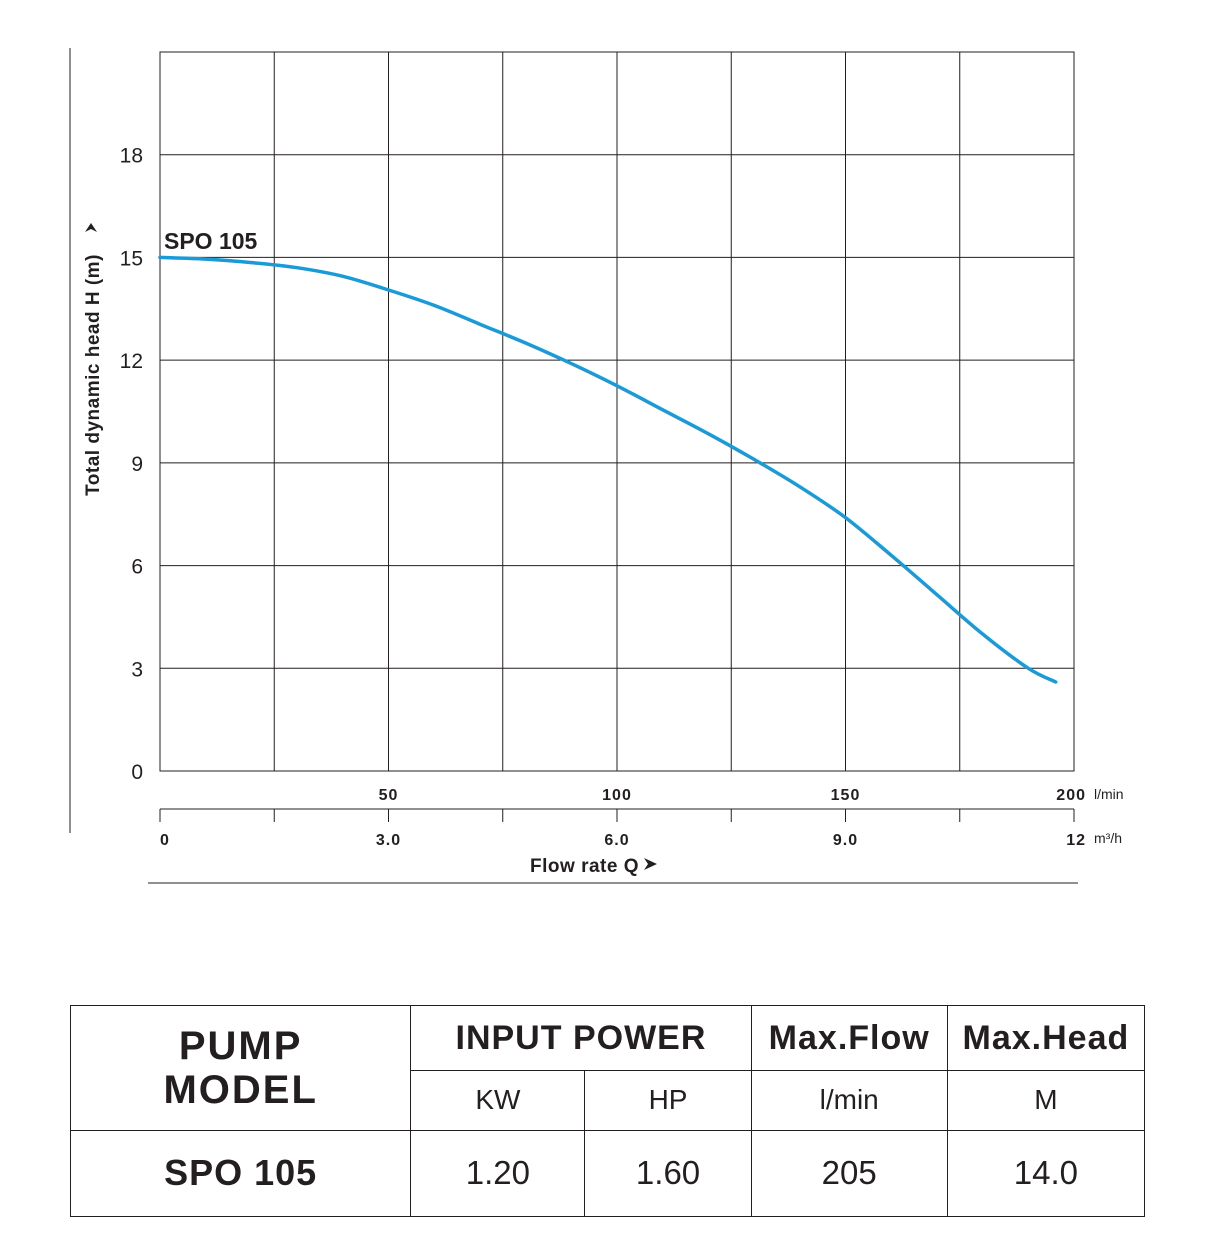 This screenshot has width=1219, height=1250. Describe the element at coordinates (137, 464) in the screenshot. I see `y-tick-label: 9` at that location.